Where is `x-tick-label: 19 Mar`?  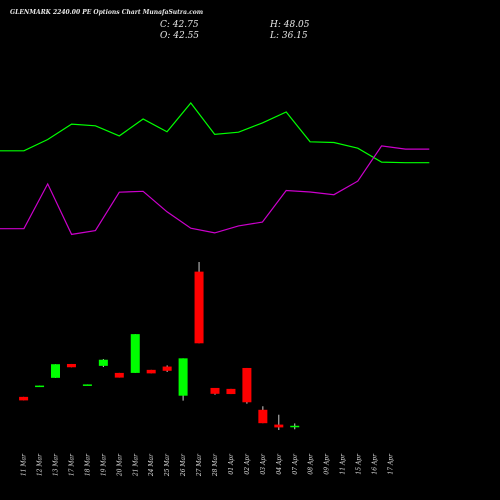 x-tick-label: 19 Mar is located at coordinates (103, 464).